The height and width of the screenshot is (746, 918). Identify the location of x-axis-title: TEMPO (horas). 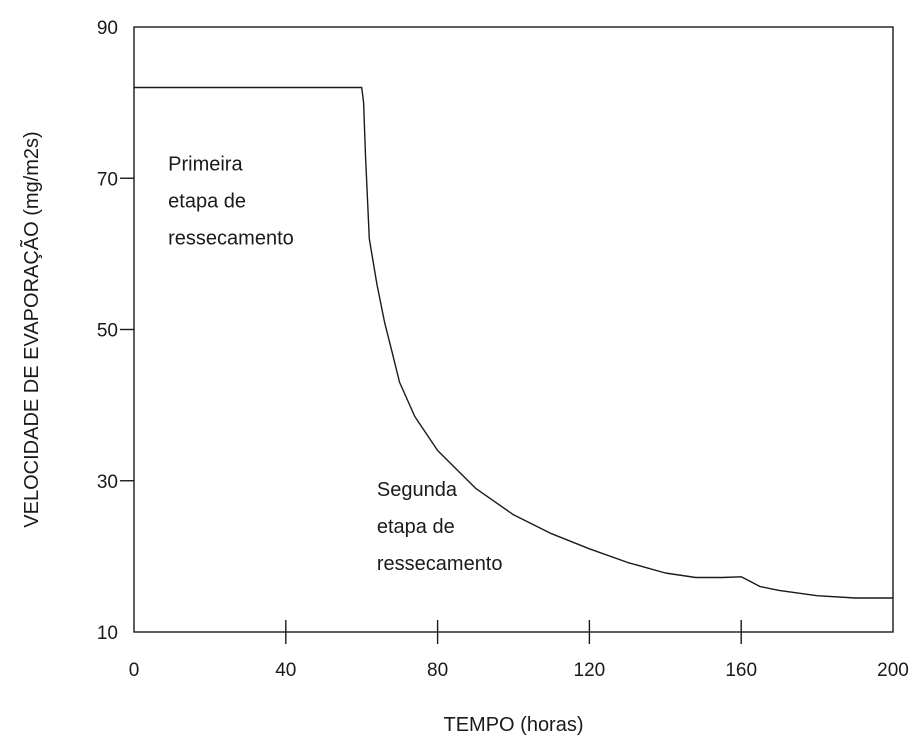
(513, 725).